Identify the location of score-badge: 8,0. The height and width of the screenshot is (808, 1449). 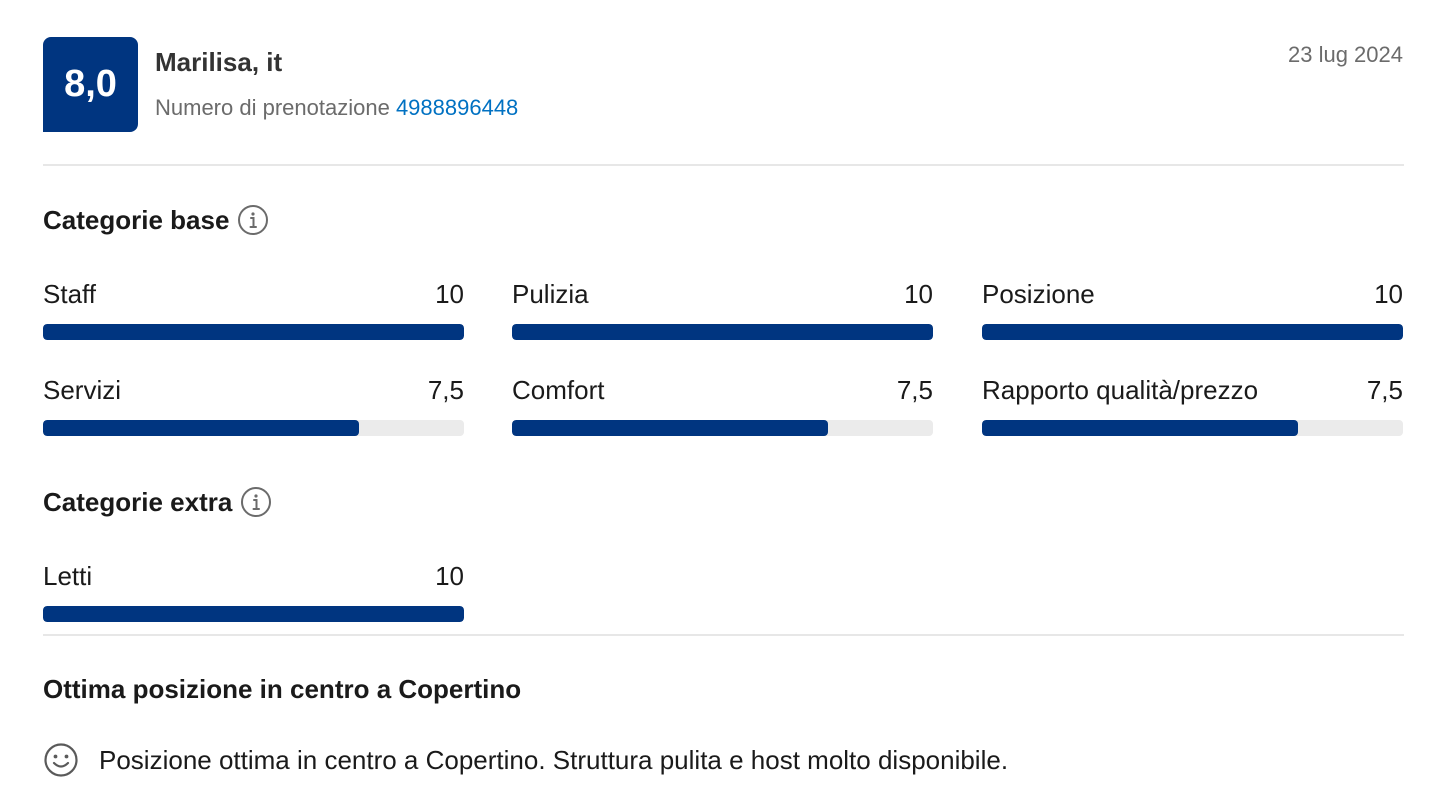
(90, 84).